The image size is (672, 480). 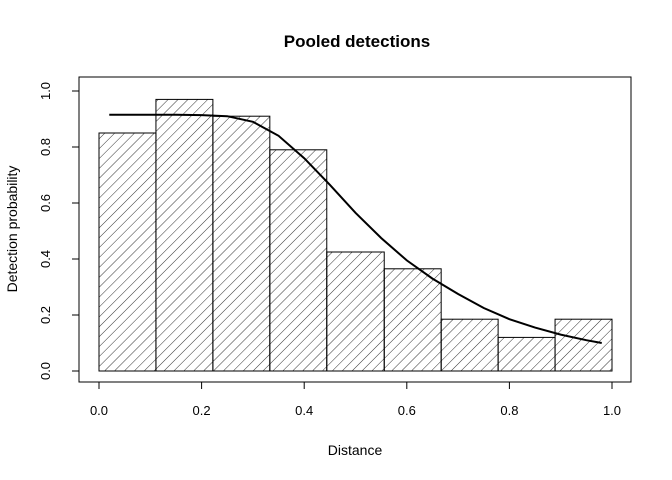 I want to click on x-tick-label-4: 0.8, so click(x=509, y=410).